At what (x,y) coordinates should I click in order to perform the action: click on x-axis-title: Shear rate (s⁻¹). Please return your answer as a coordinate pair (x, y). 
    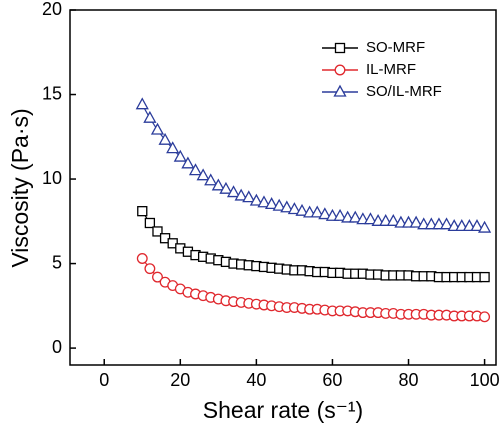
    Looking at the image, I should click on (283, 410).